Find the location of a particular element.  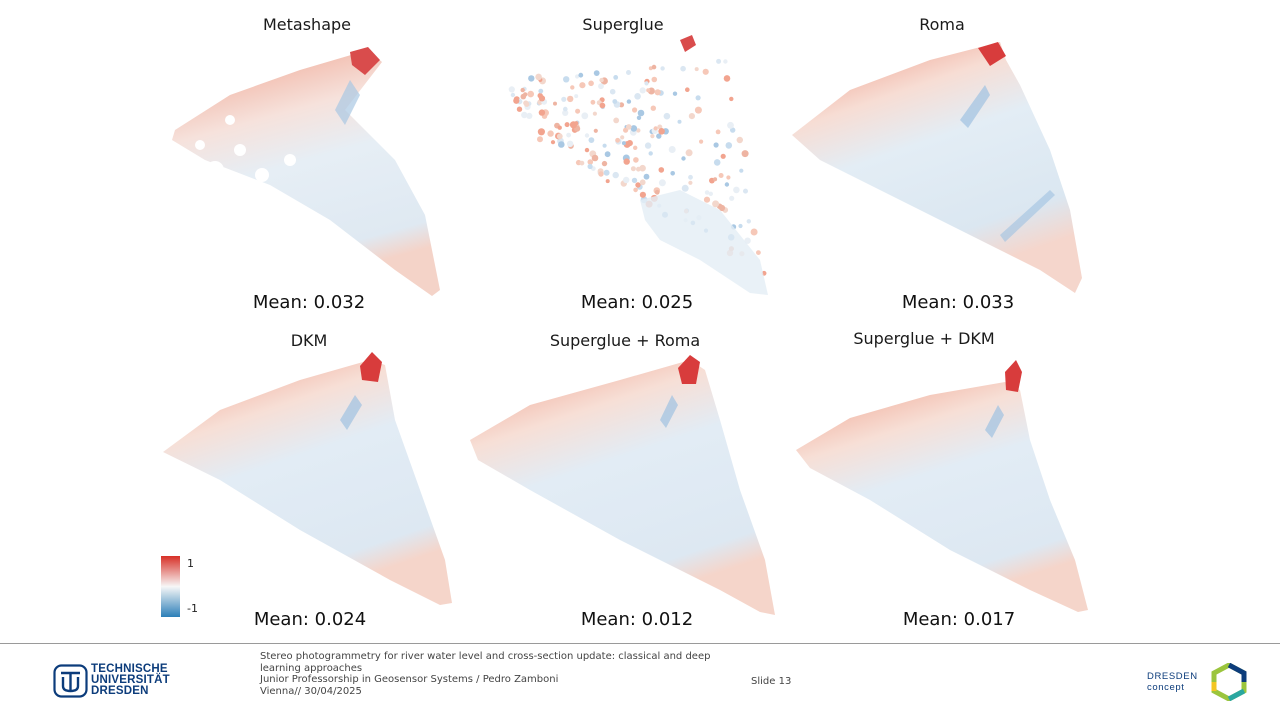

tu-dresden-wordmark: TECHNISCHE UNIVERSITÄT DRESDEN is located at coordinates (130, 680).